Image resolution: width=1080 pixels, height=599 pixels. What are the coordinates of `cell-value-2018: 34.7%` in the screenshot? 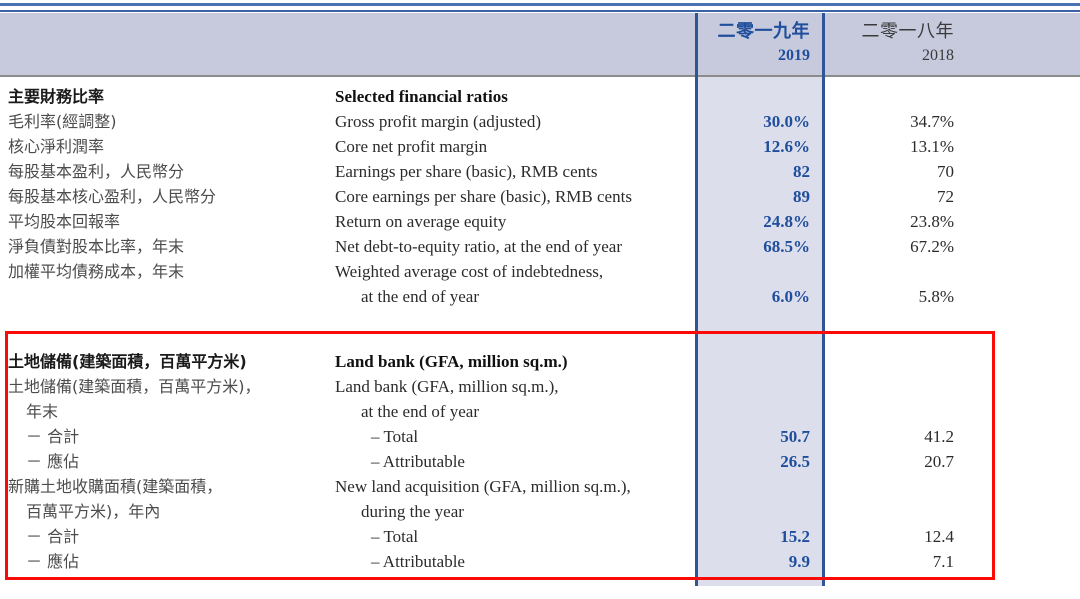 It's located at (932, 121).